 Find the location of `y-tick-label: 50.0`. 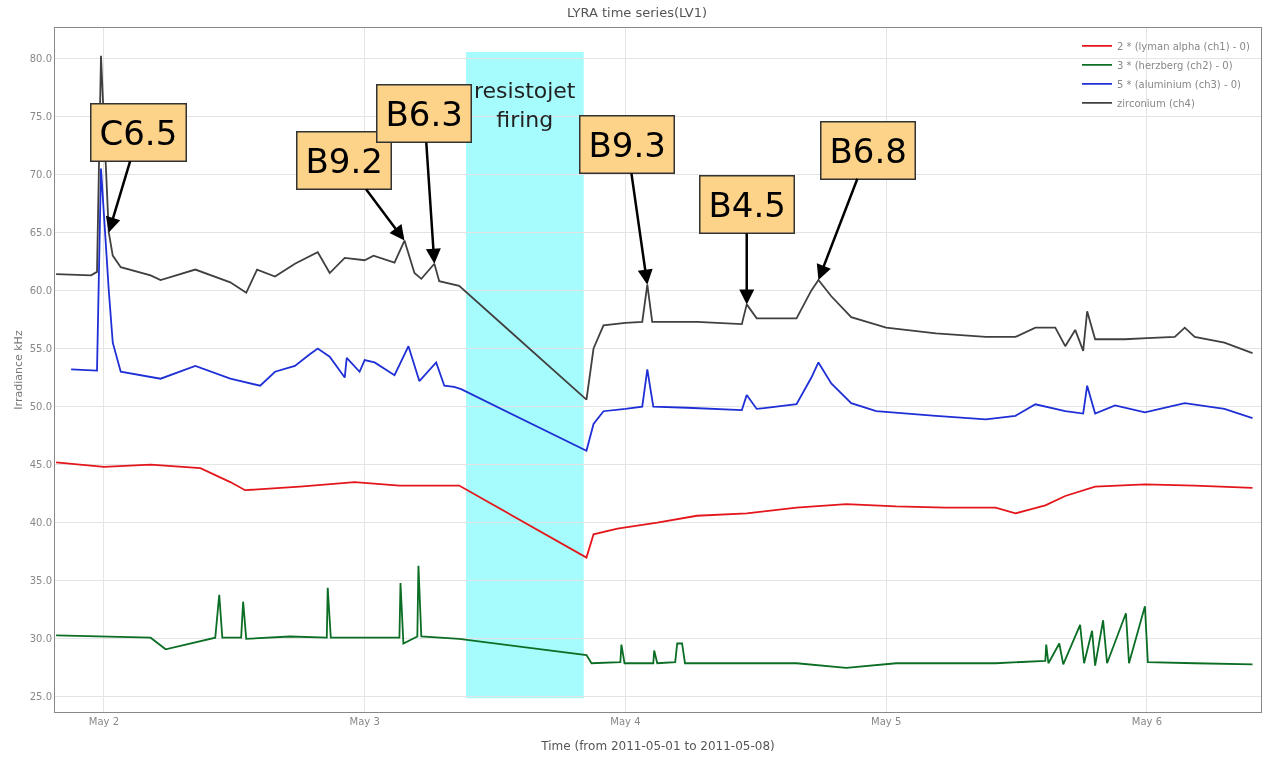

y-tick-label: 50.0 is located at coordinates (40, 407).